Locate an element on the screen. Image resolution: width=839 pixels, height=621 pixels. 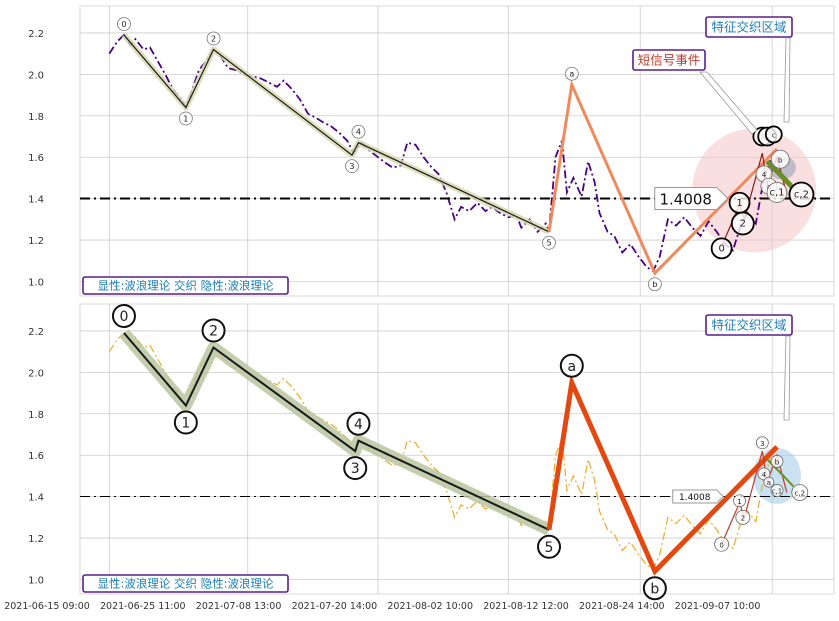
sub-wave-green is located at coordinates (780, 175).